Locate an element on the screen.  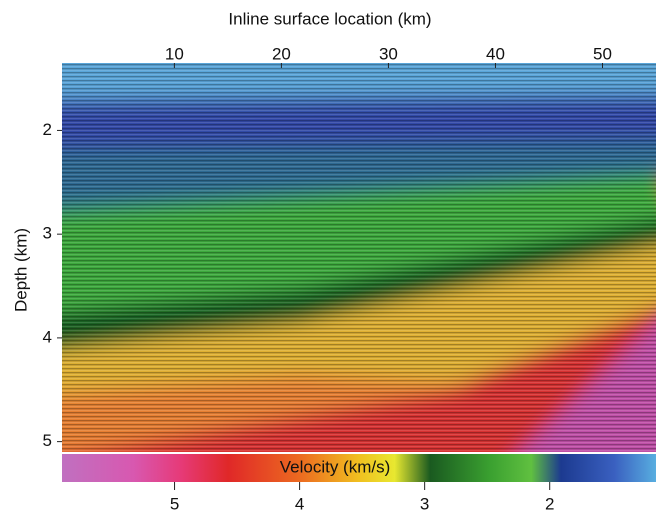
x-tick-label: 50 is located at coordinates (602, 53).